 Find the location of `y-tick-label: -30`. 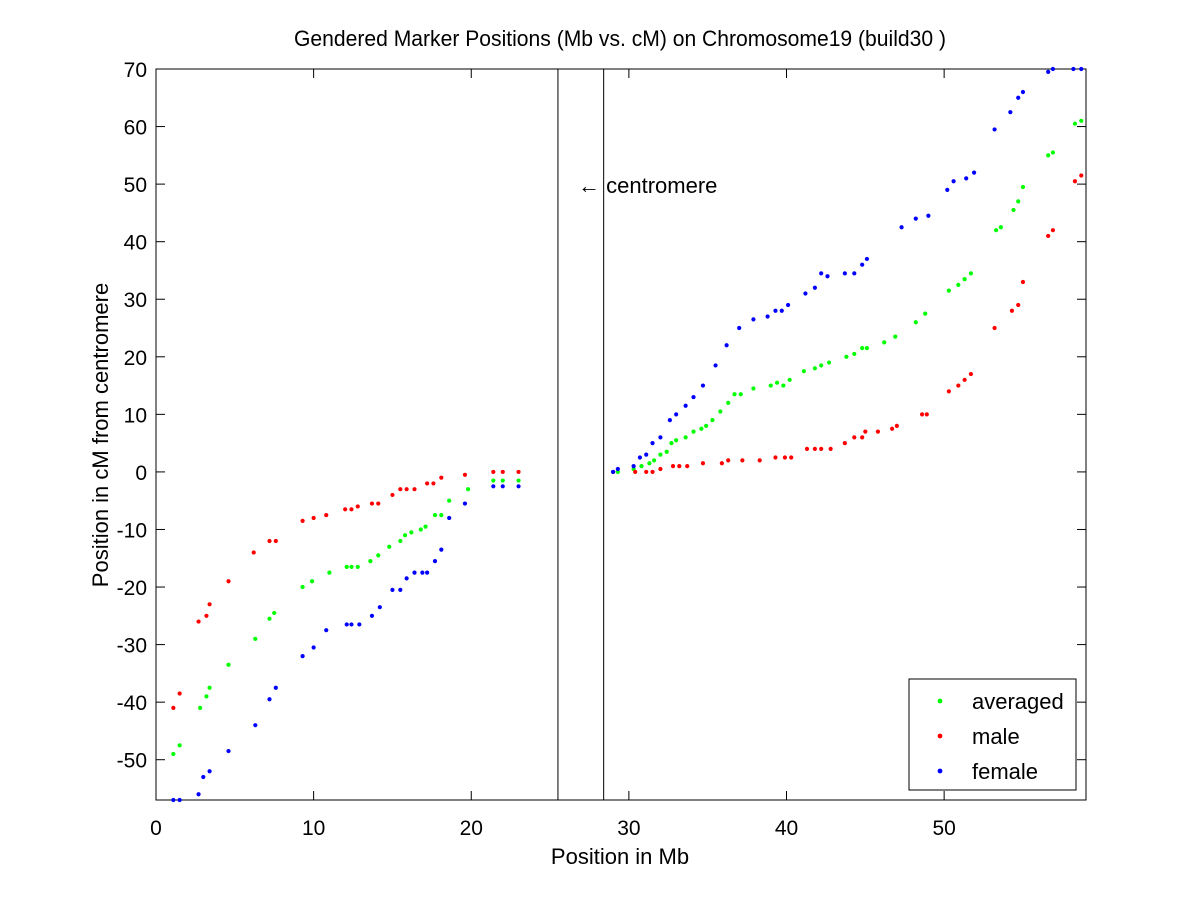

y-tick-label: -30 is located at coordinates (132, 646).